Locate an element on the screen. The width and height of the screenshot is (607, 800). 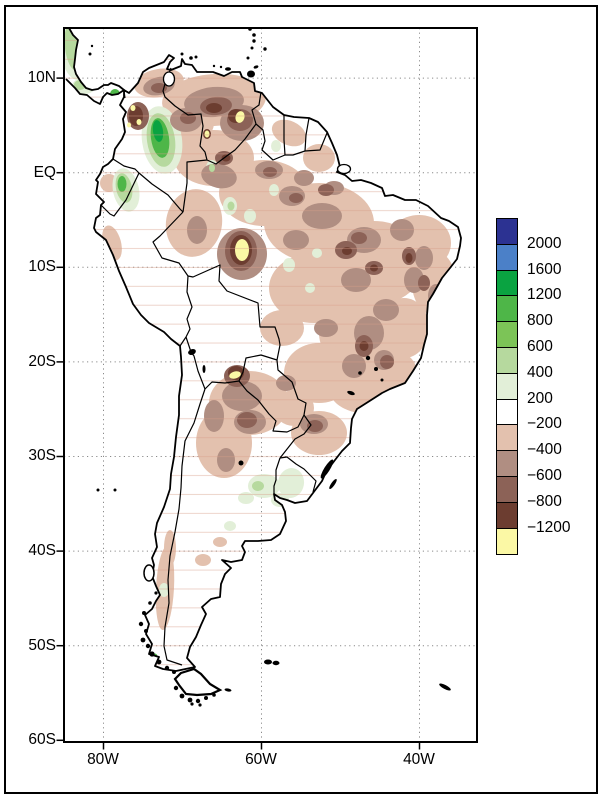
lat-tick-label: 50S is located at coordinates (42, 645).